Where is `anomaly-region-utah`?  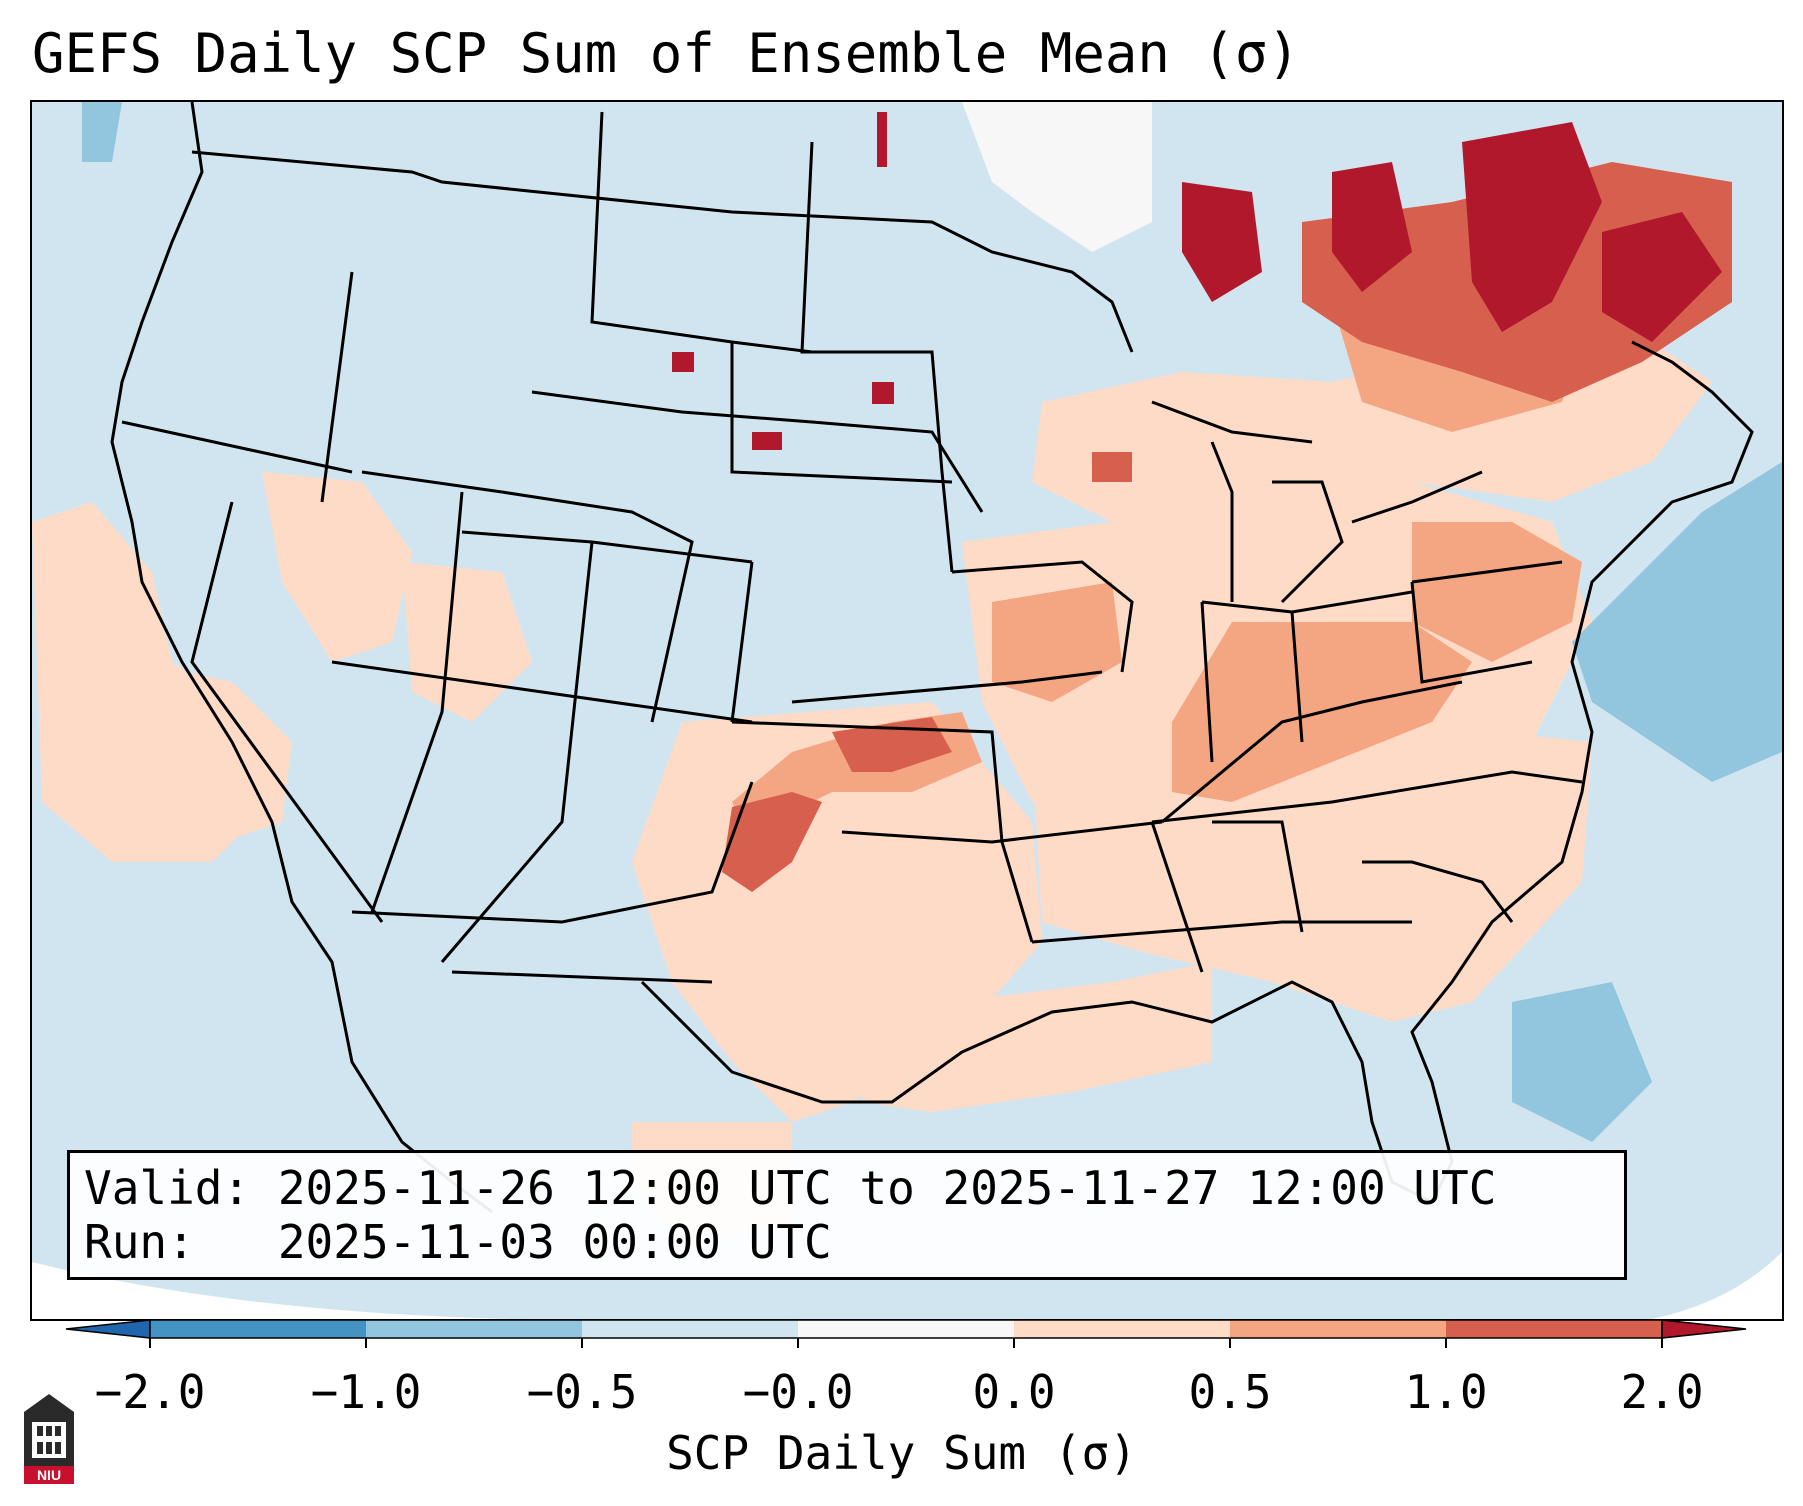 anomaly-region-utah is located at coordinates (467, 642).